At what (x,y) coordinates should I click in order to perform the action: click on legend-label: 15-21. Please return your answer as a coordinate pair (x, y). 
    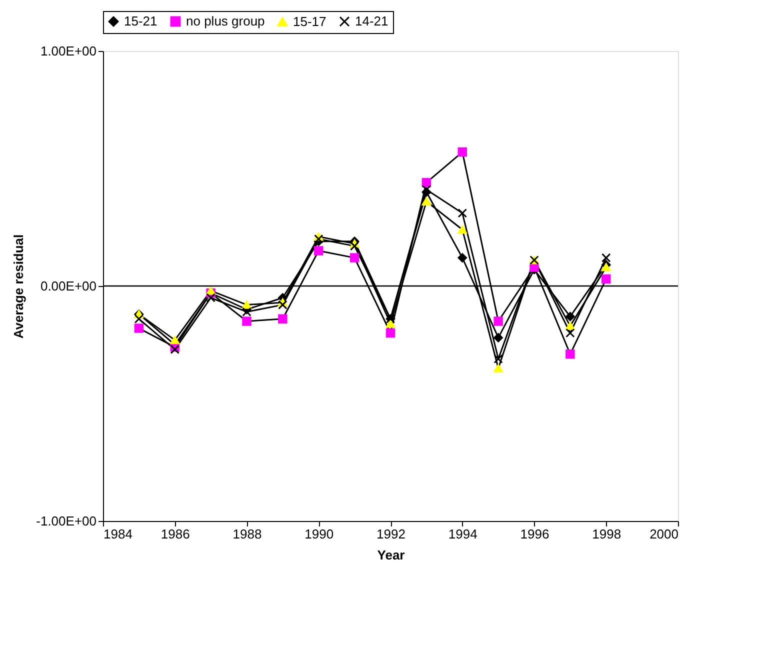
    Looking at the image, I should click on (141, 21).